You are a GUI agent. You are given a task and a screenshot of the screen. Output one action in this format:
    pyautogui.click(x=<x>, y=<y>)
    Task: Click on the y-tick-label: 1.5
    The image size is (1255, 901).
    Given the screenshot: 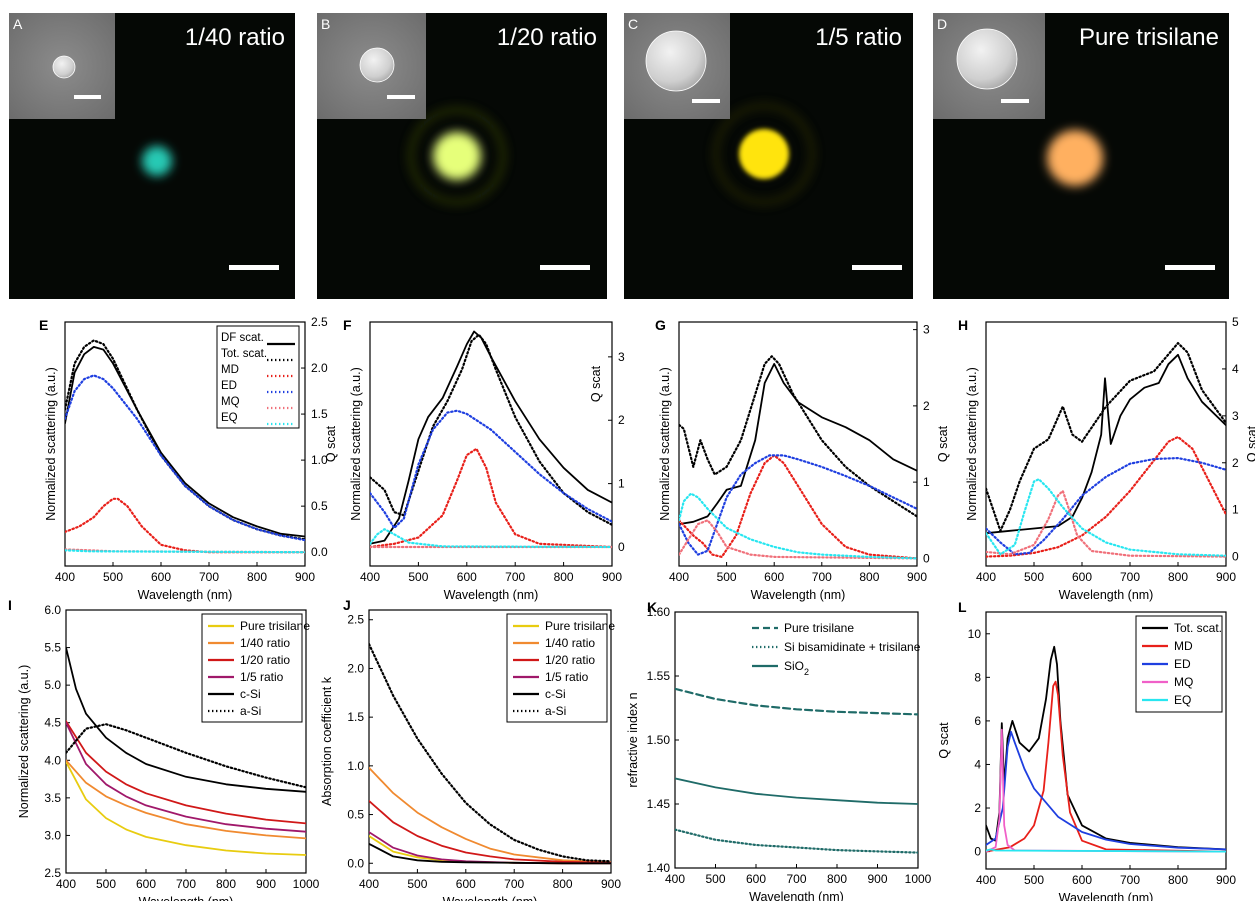 What is the action you would take?
    pyautogui.click(x=319, y=414)
    